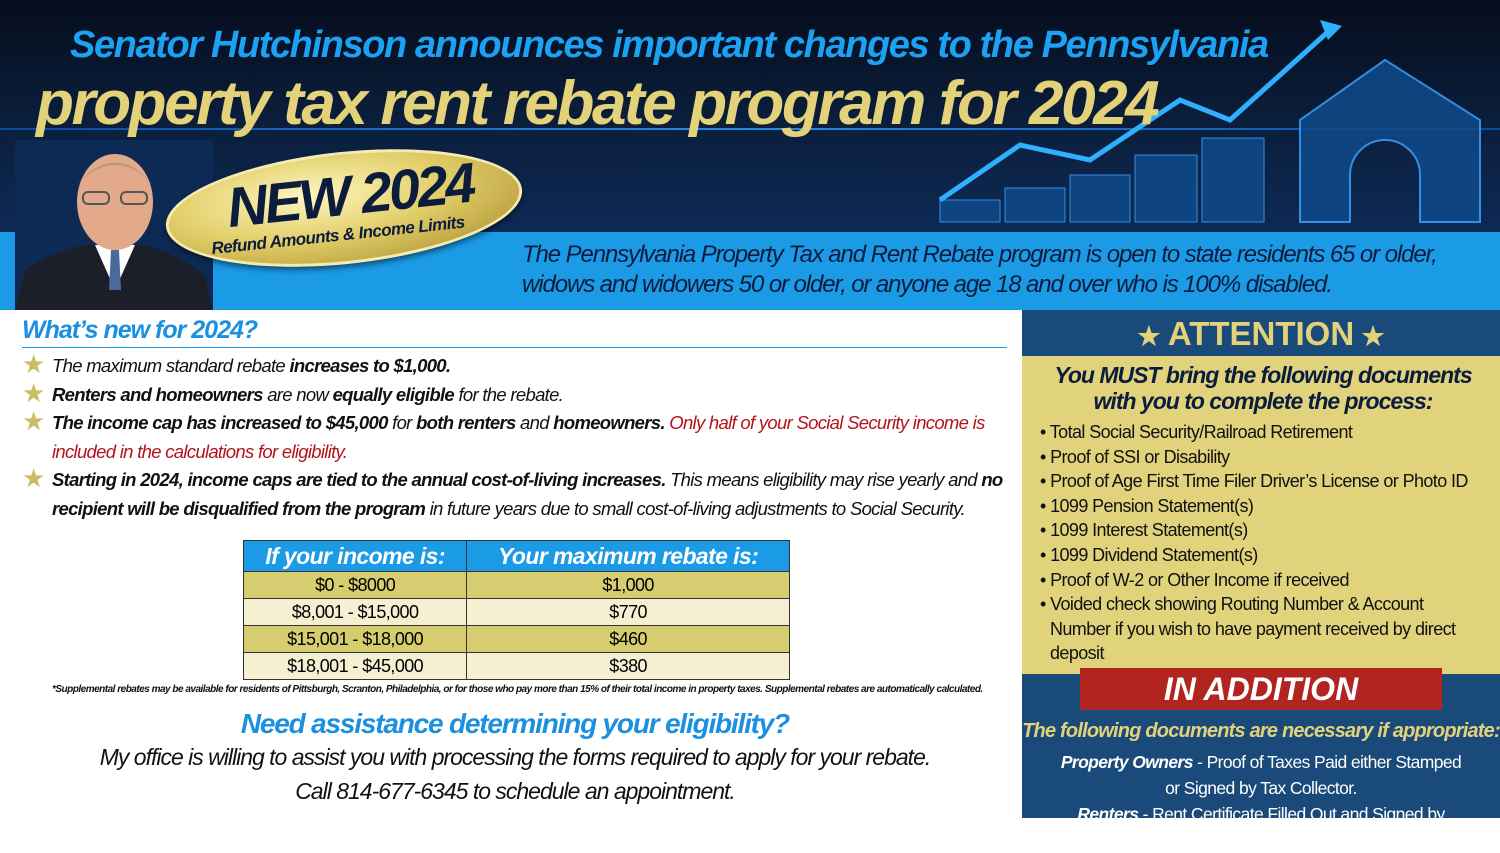 This screenshot has height=853, width=1500. What do you see at coordinates (157, 394) in the screenshot?
I see `bullet-text: Renters and homeowners` at bounding box center [157, 394].